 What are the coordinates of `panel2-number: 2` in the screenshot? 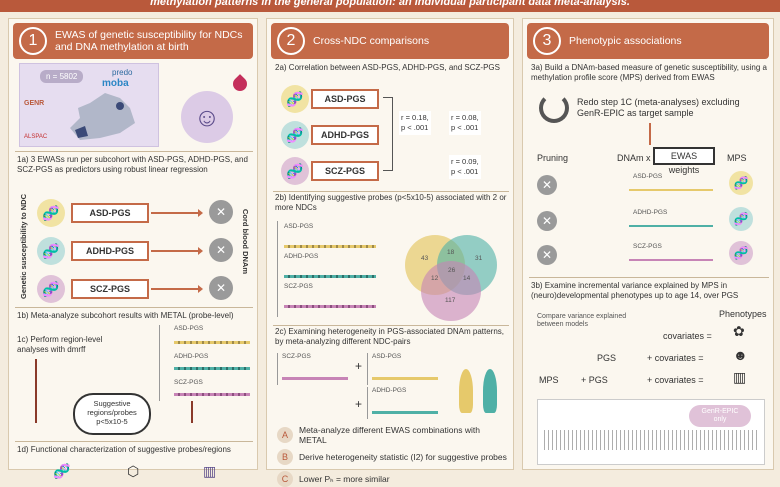 It's located at (291, 41).